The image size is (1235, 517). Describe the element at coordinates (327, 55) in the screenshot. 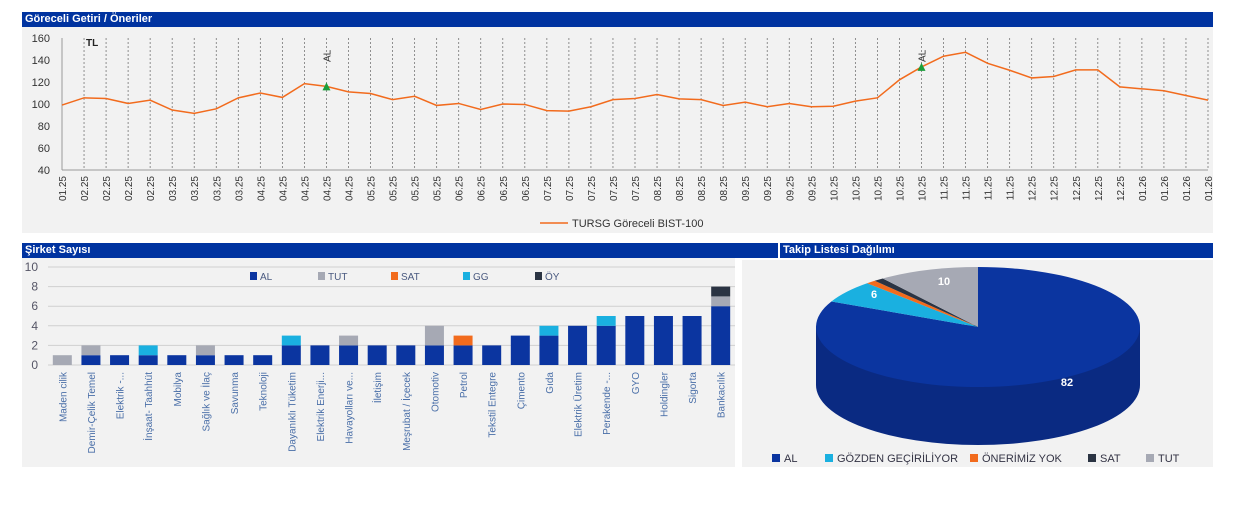

I see `marker-label: AL` at that location.